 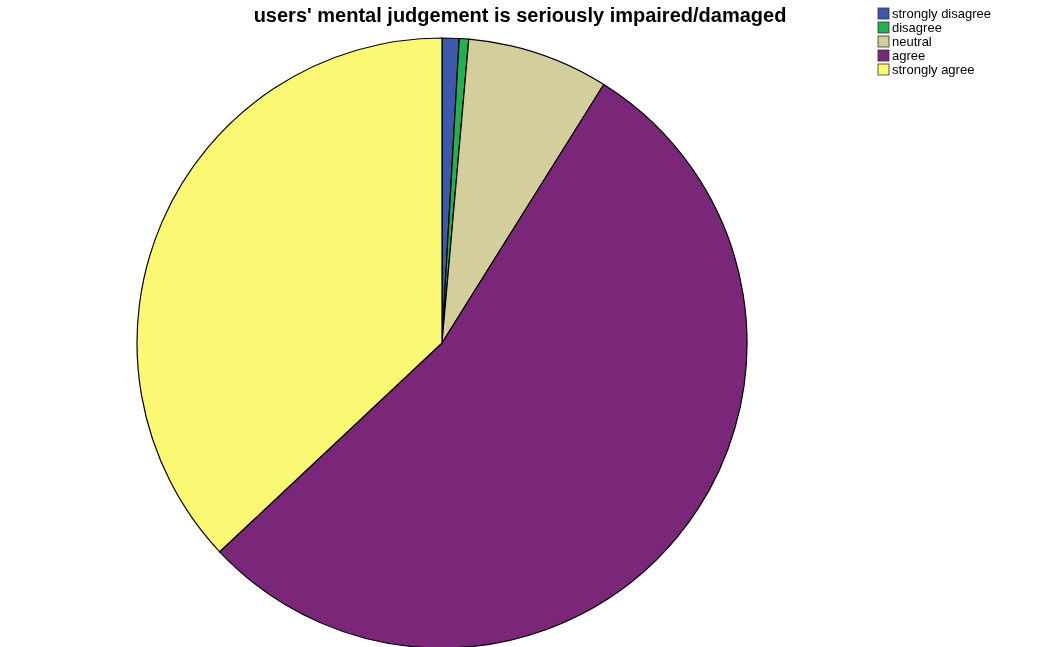 I want to click on legend-label: disagree, so click(x=917, y=27).